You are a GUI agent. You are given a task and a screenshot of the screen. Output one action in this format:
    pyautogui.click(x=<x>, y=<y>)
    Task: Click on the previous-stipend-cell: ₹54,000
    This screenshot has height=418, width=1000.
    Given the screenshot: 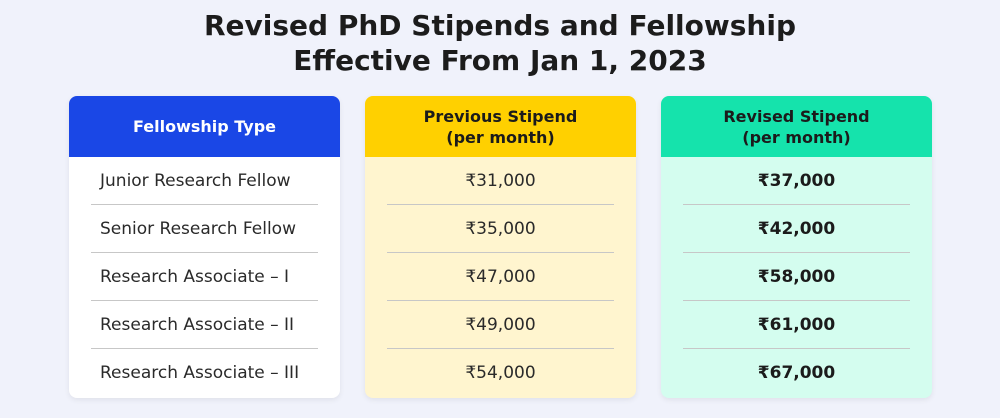 What is the action you would take?
    pyautogui.click(x=500, y=373)
    